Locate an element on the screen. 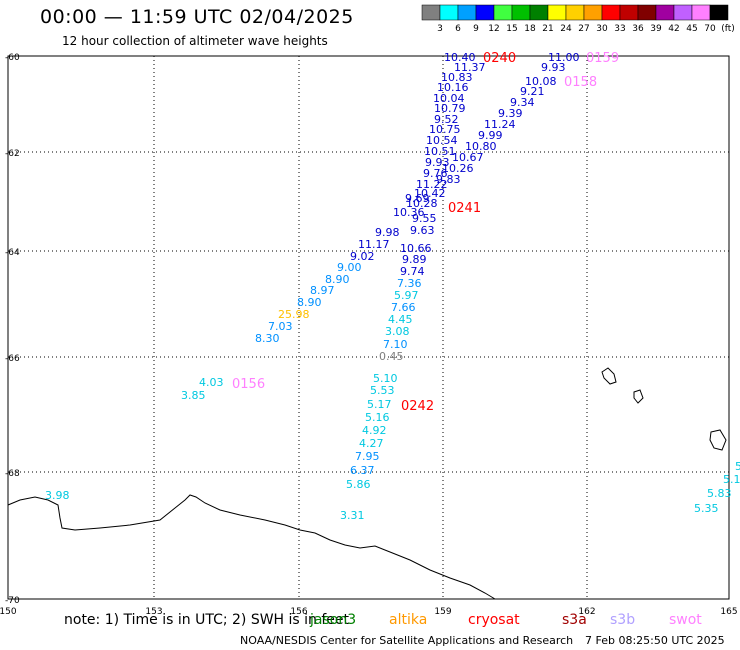  wave-height-label: 8.90 is located at coordinates (337, 279).